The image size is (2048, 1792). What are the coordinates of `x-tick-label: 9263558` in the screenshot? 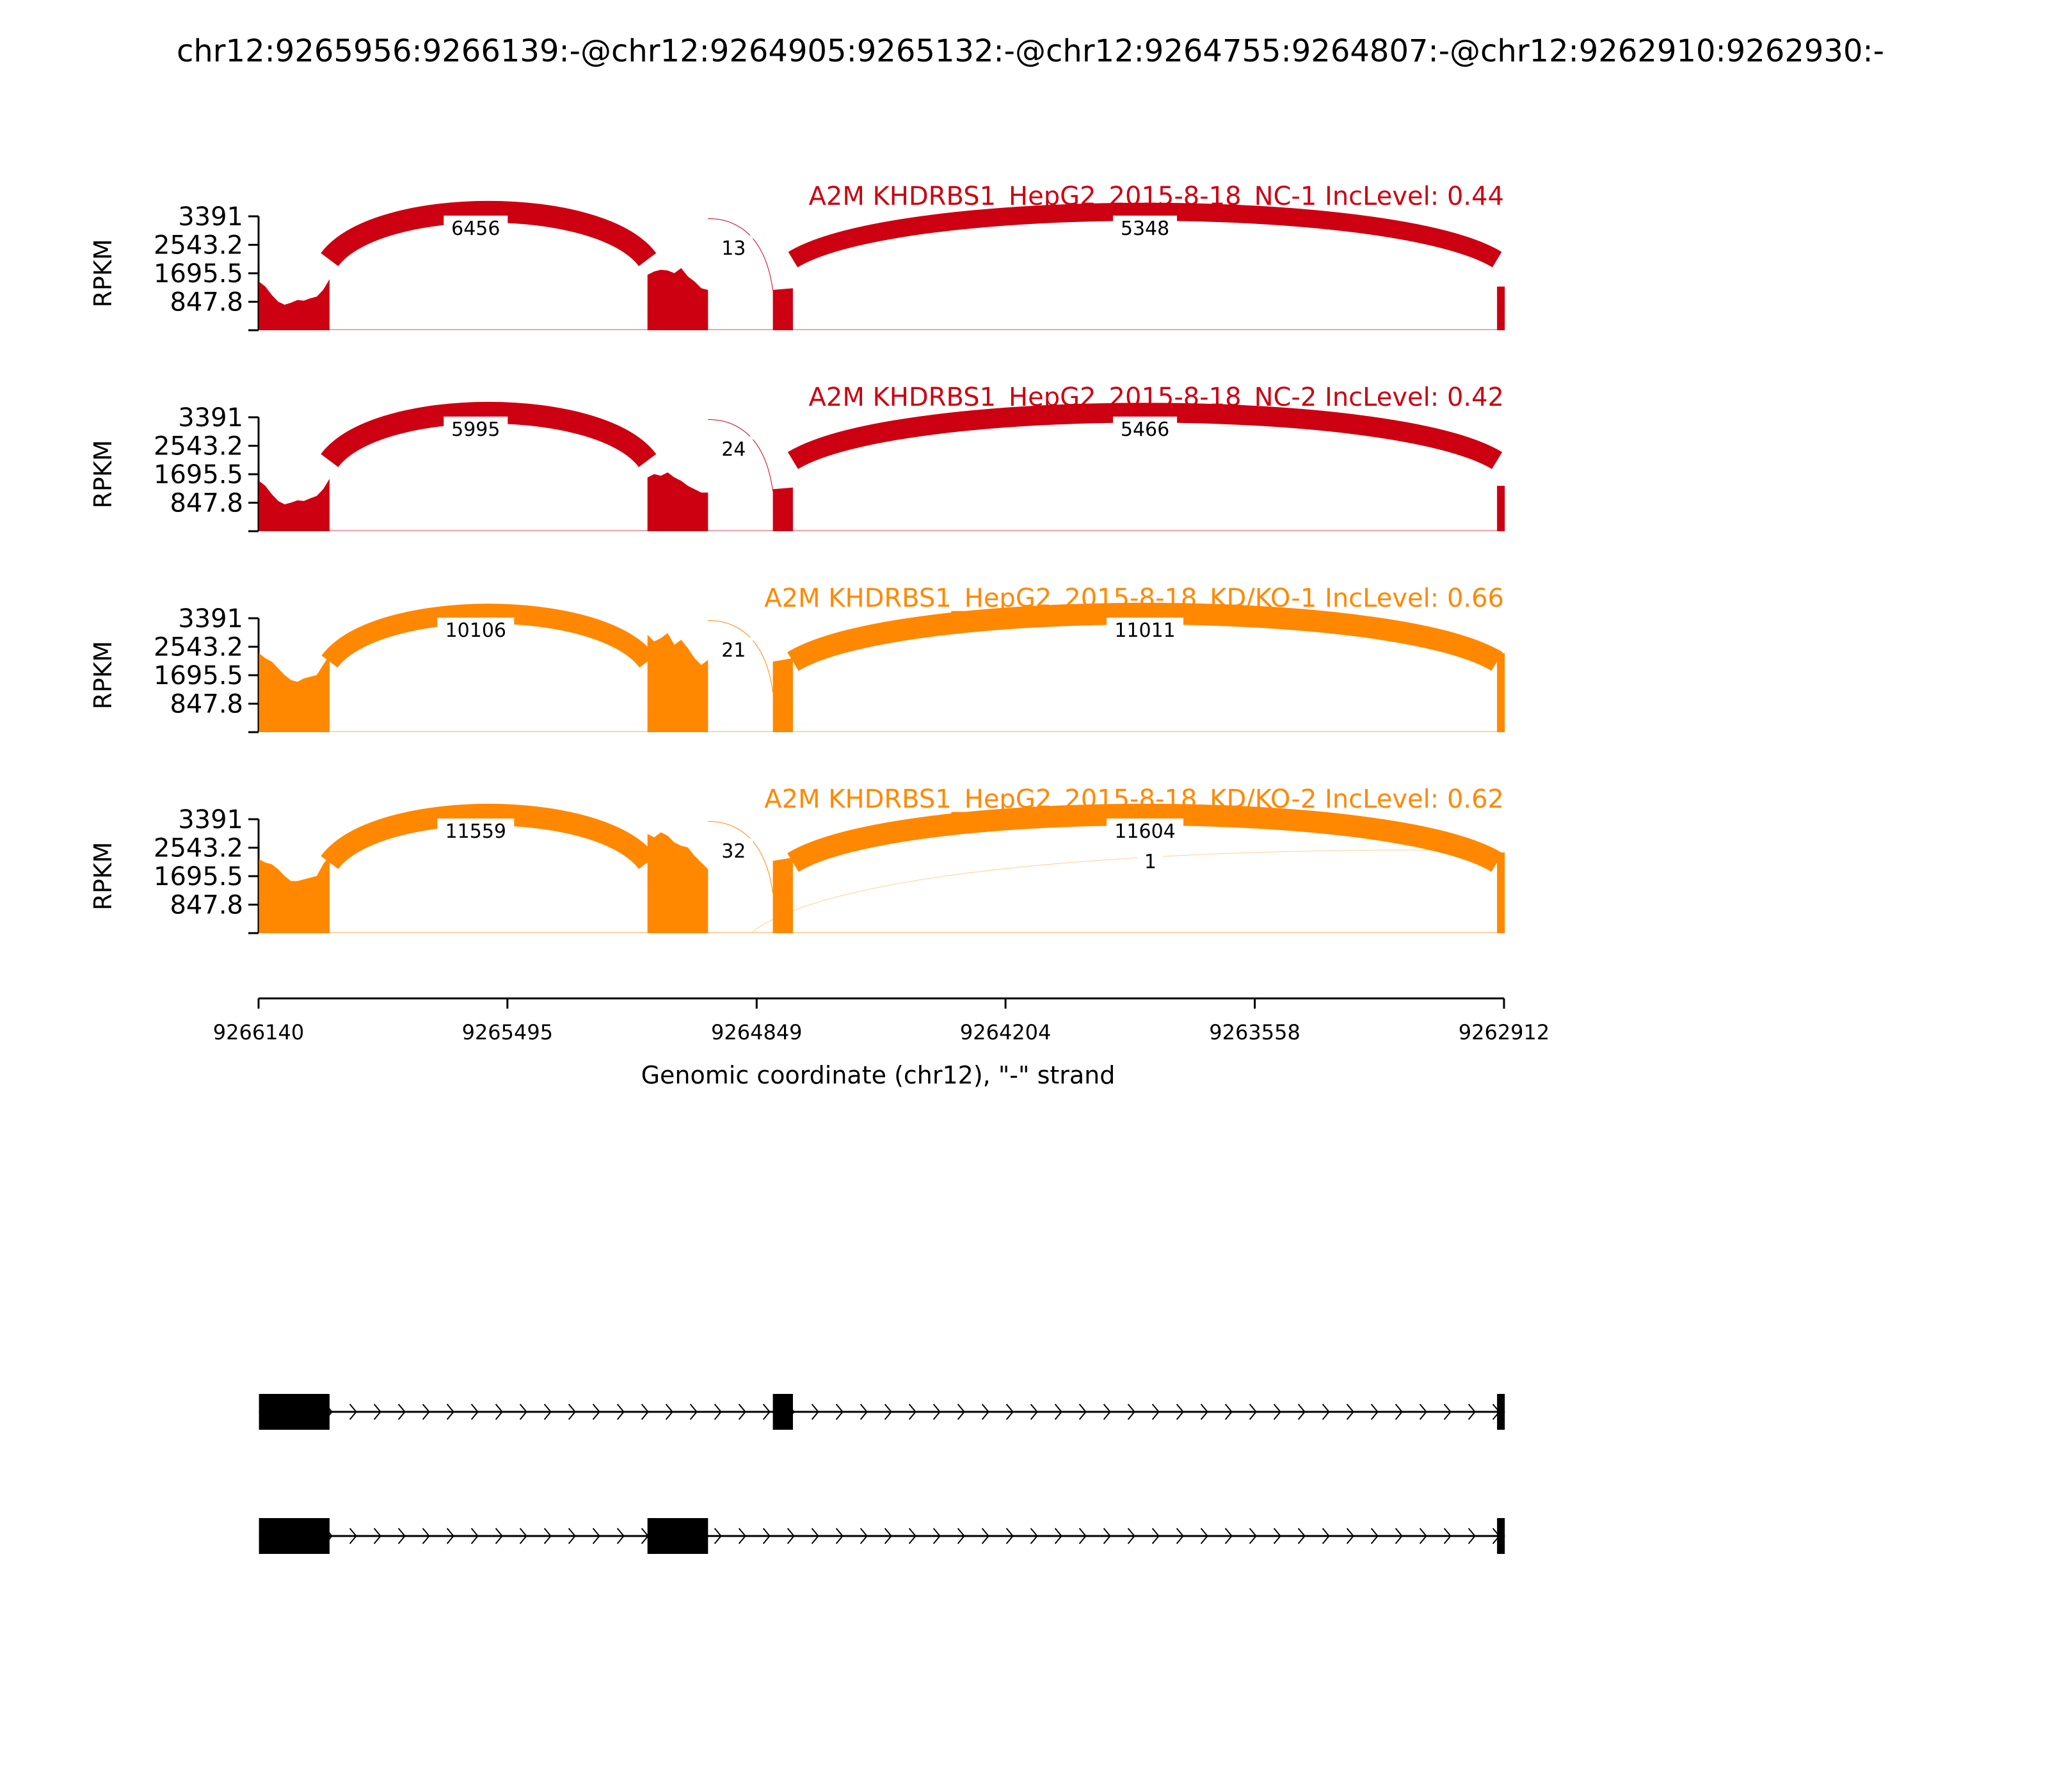 It's located at (1254, 1032).